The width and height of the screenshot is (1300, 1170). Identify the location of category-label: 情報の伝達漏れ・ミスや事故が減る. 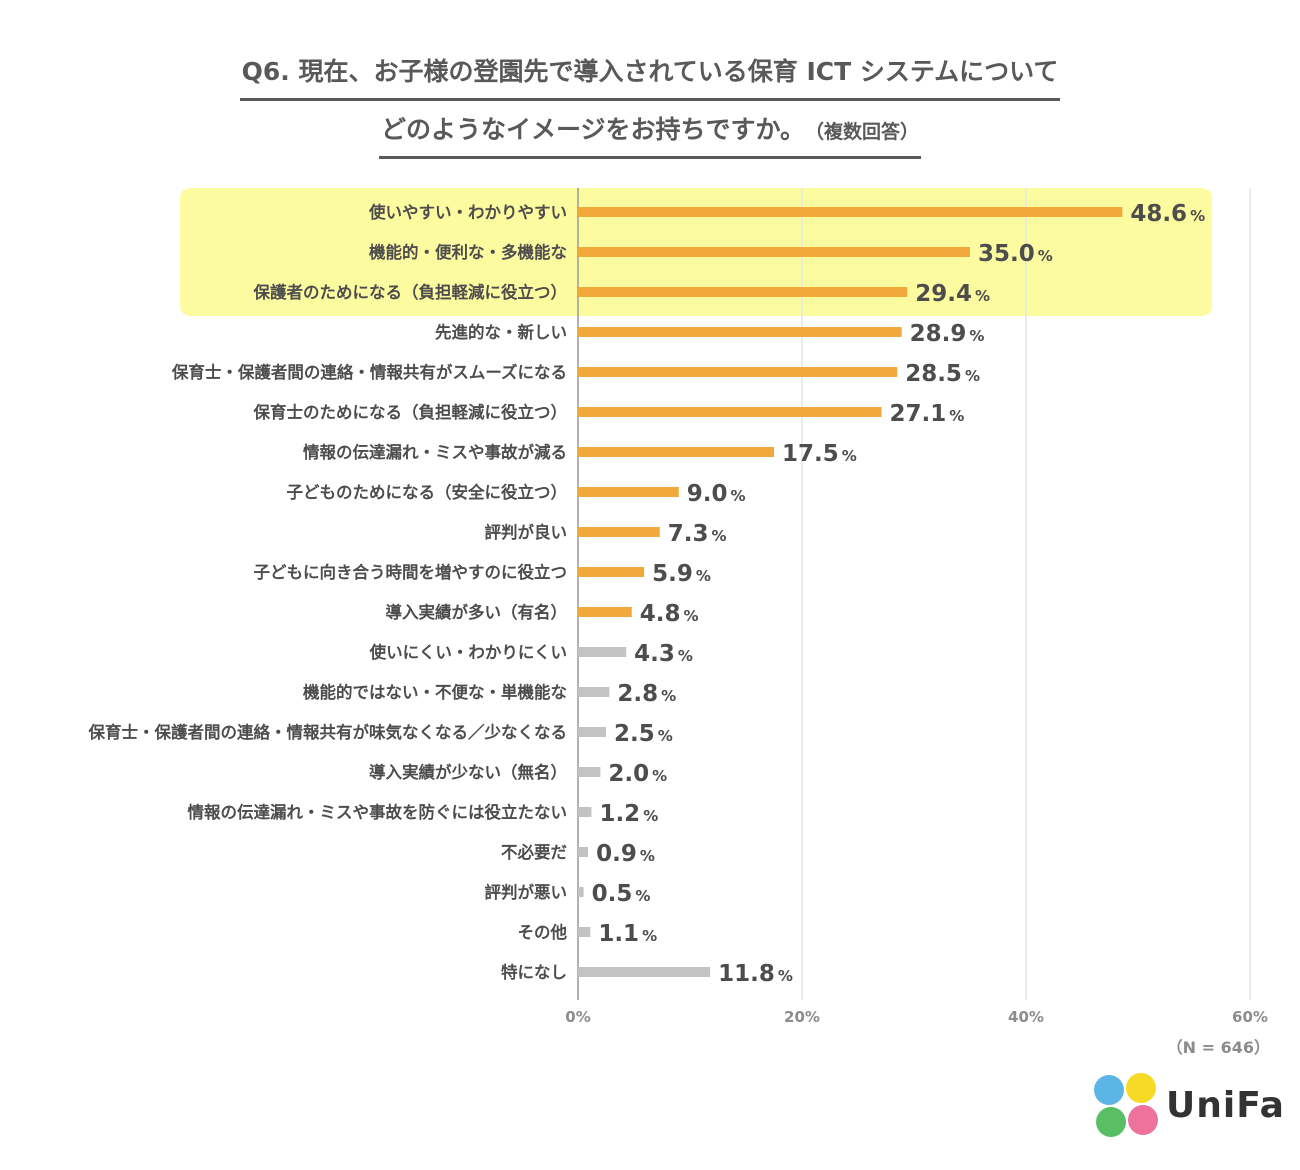
(435, 452).